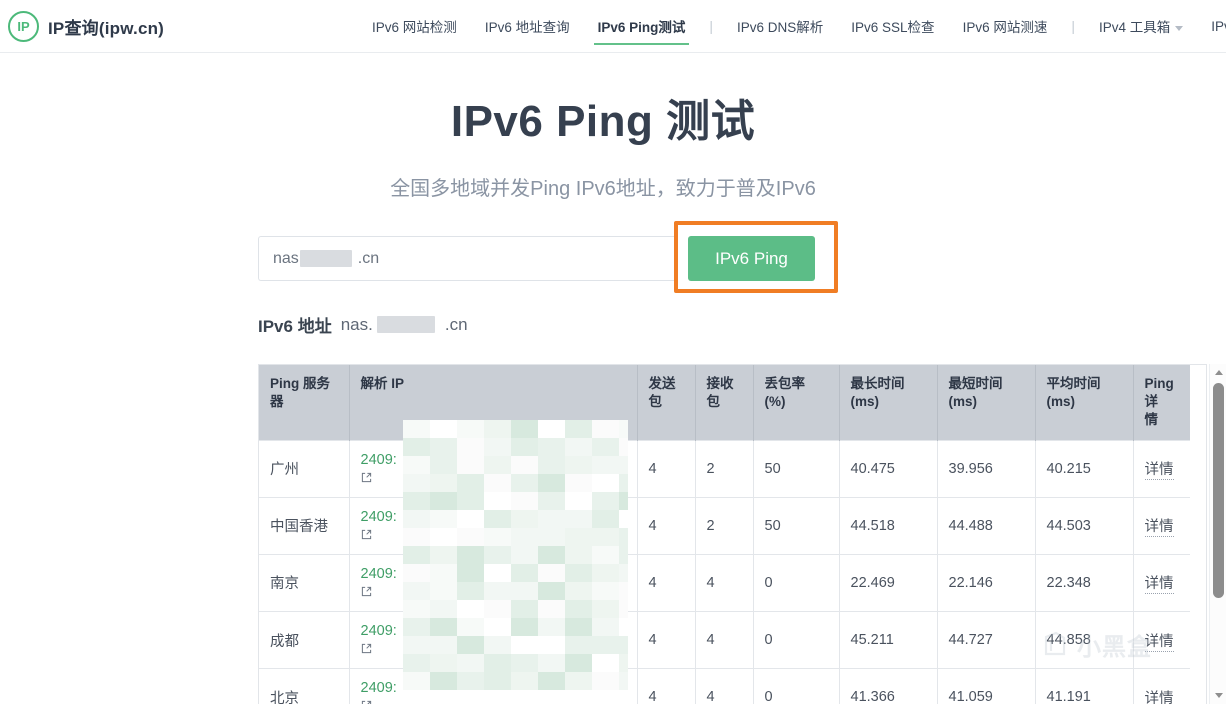 This screenshot has width=1226, height=704. What do you see at coordinates (877, 383) in the screenshot?
I see `column-header-line1: 最长时间` at bounding box center [877, 383].